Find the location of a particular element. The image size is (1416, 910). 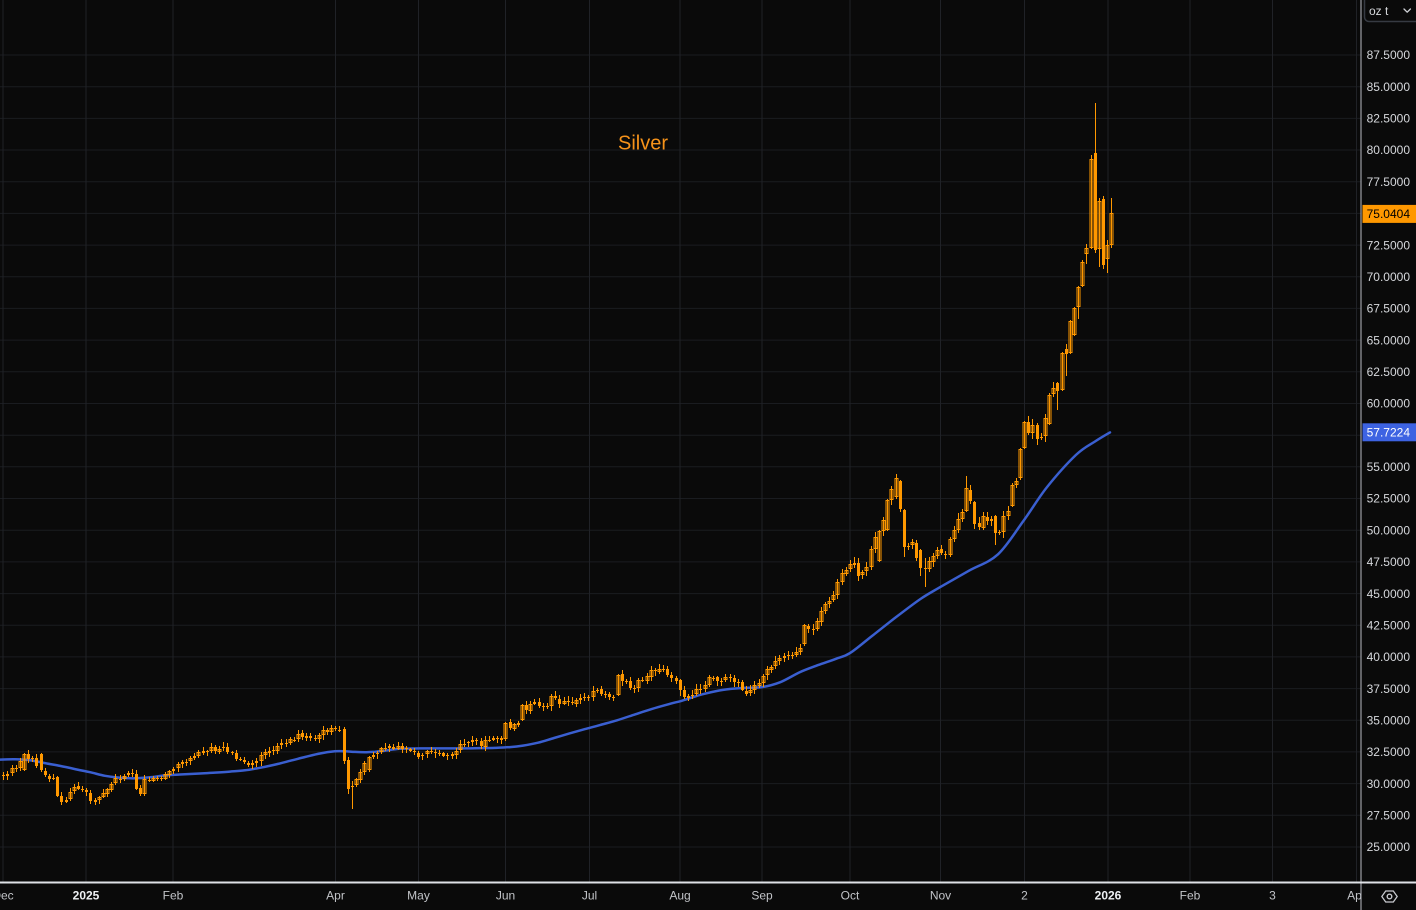

svg-text: 57.7224 is located at coordinates (1389, 433).